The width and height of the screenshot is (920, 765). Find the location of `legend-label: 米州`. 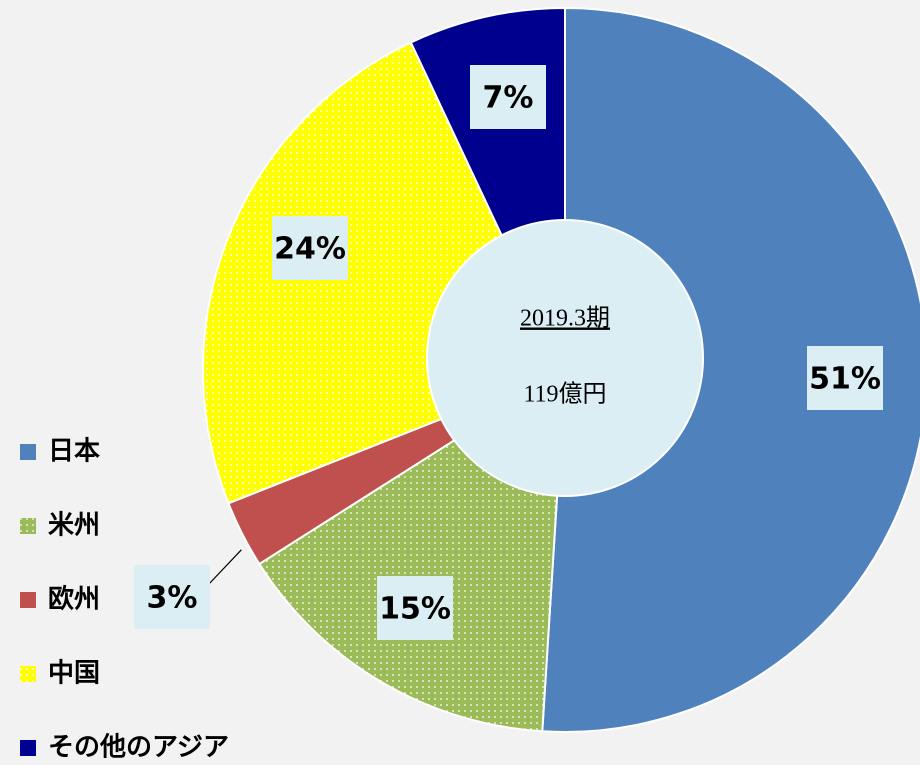

legend-label: 米州 is located at coordinates (74, 526).